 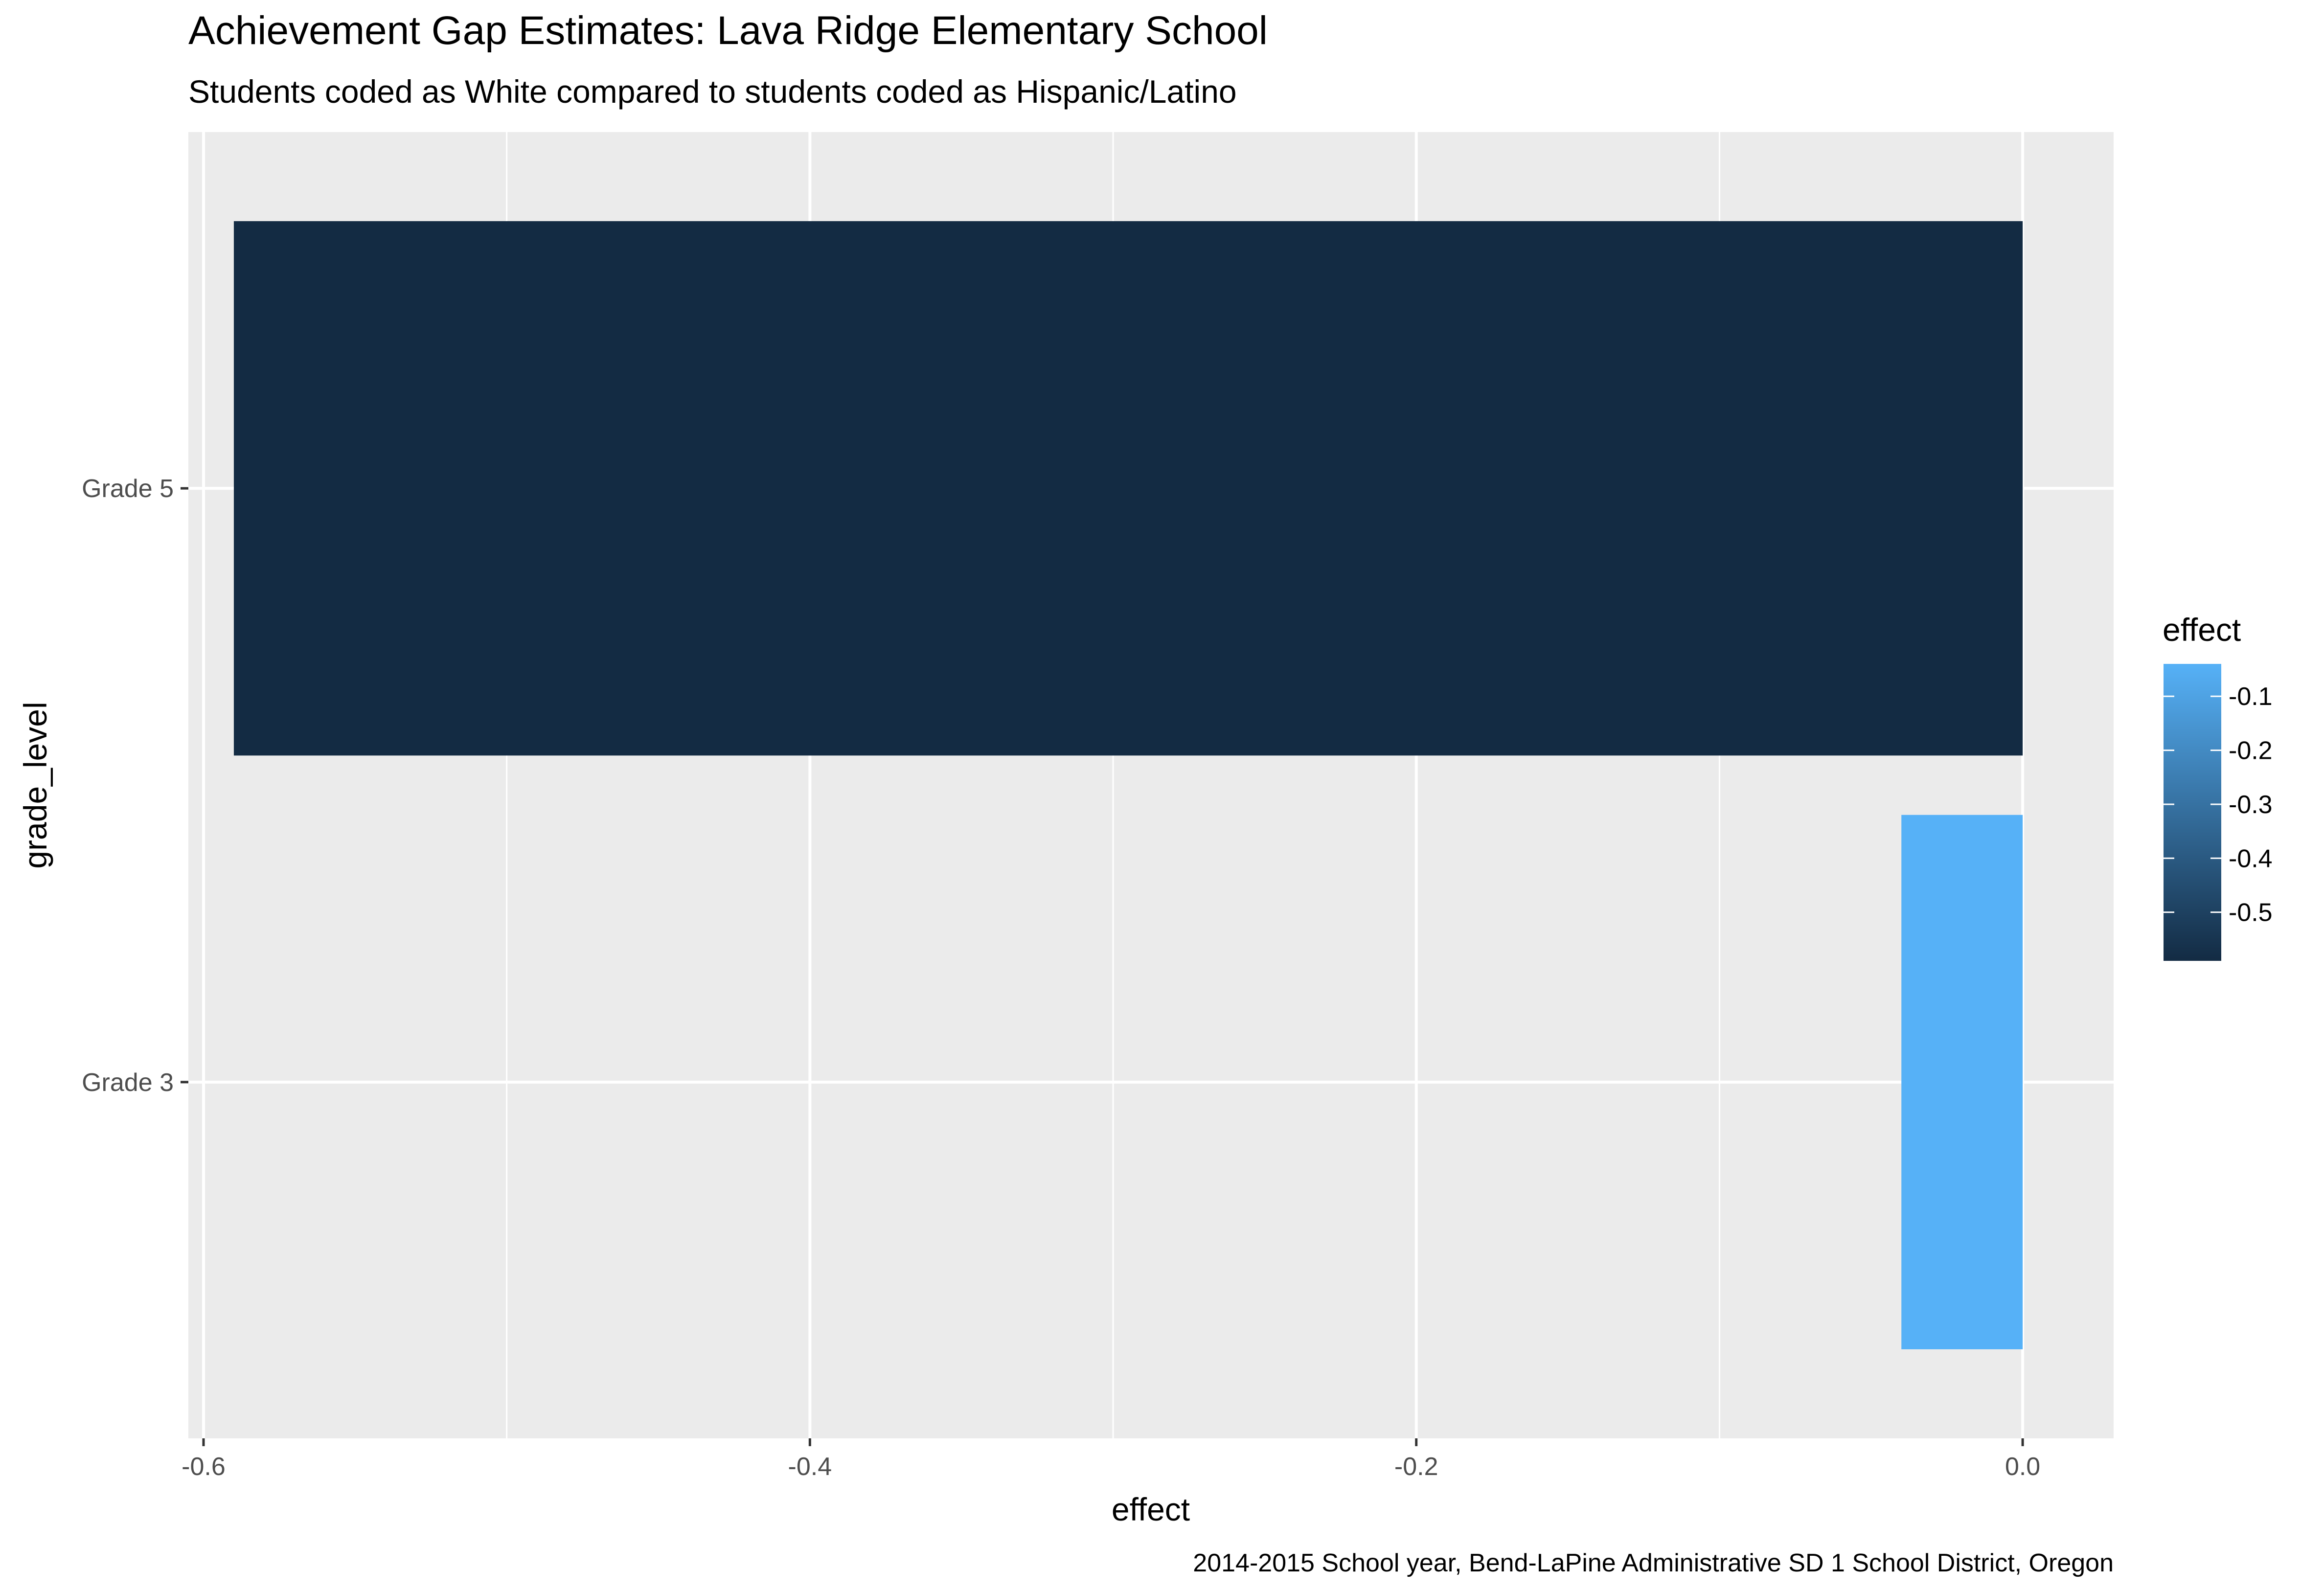 What do you see at coordinates (2251, 859) in the screenshot?
I see `legend-tick-label: -0.4` at bounding box center [2251, 859].